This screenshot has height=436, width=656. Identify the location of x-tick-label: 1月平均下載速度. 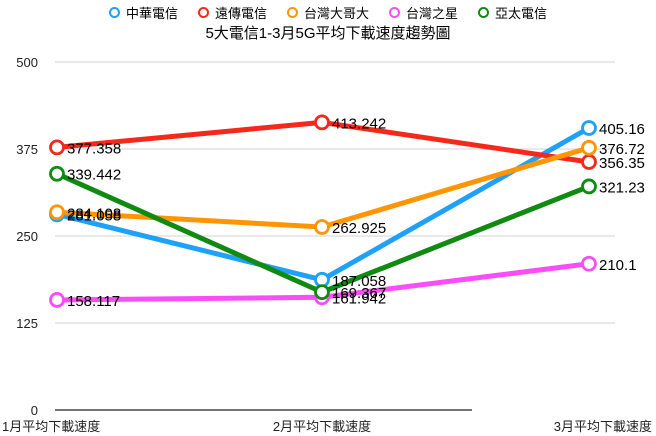
(51, 426).